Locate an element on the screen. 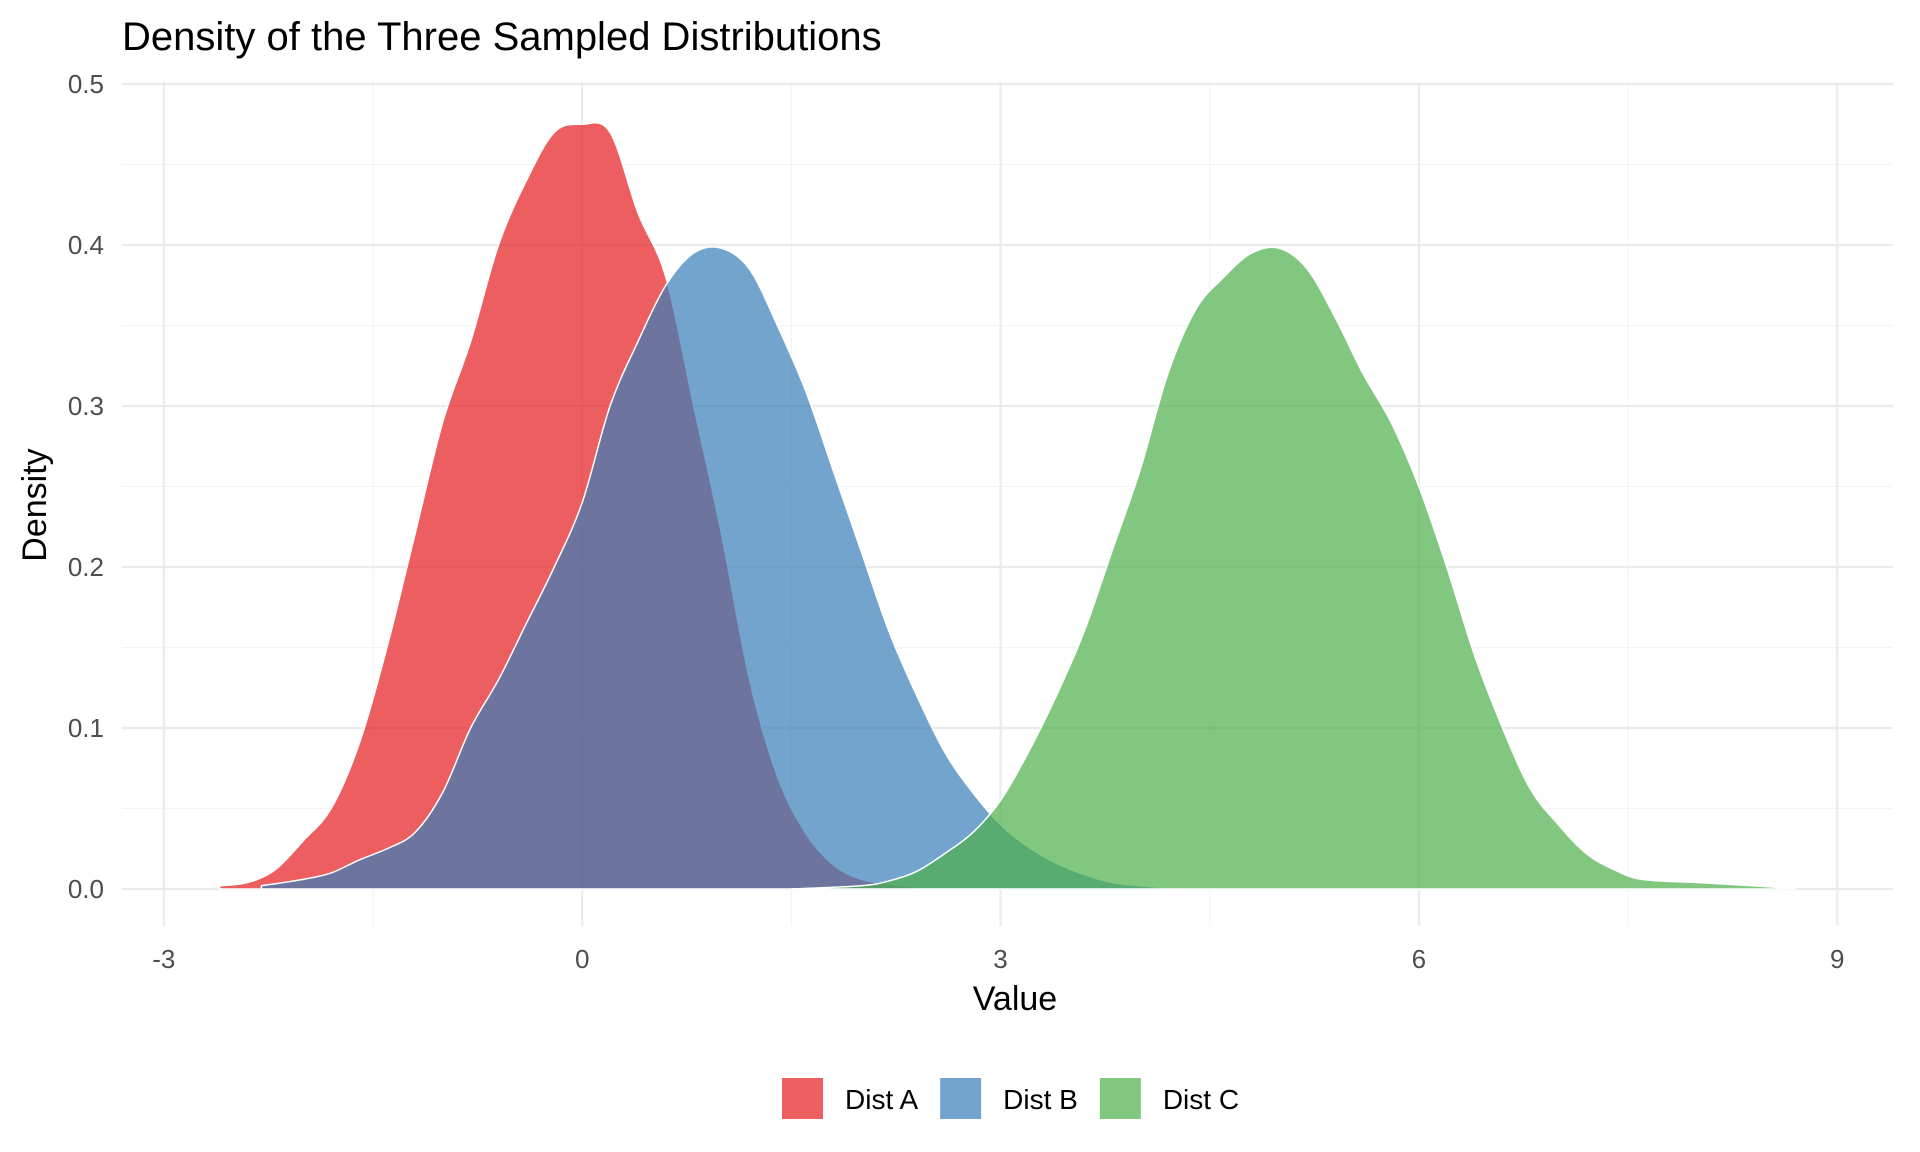 The image size is (1920, 1152). legend-label: Dist A is located at coordinates (881, 1099).